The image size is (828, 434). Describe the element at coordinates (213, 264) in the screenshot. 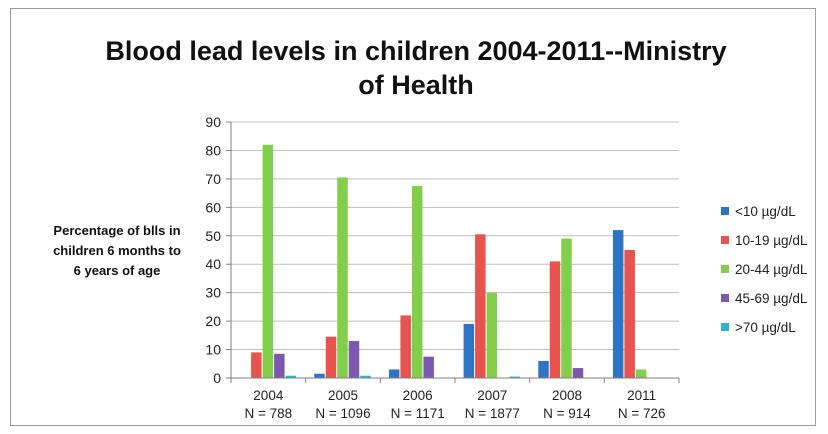

I see `y-tick-label: 40` at that location.